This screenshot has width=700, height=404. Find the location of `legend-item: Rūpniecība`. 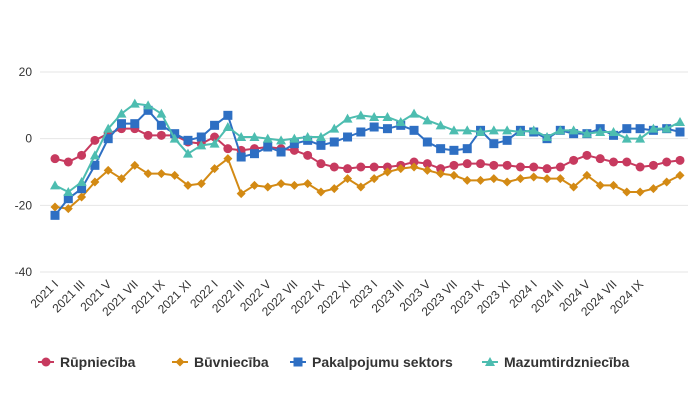

legend-item: Rūpniecība is located at coordinates (87, 362).